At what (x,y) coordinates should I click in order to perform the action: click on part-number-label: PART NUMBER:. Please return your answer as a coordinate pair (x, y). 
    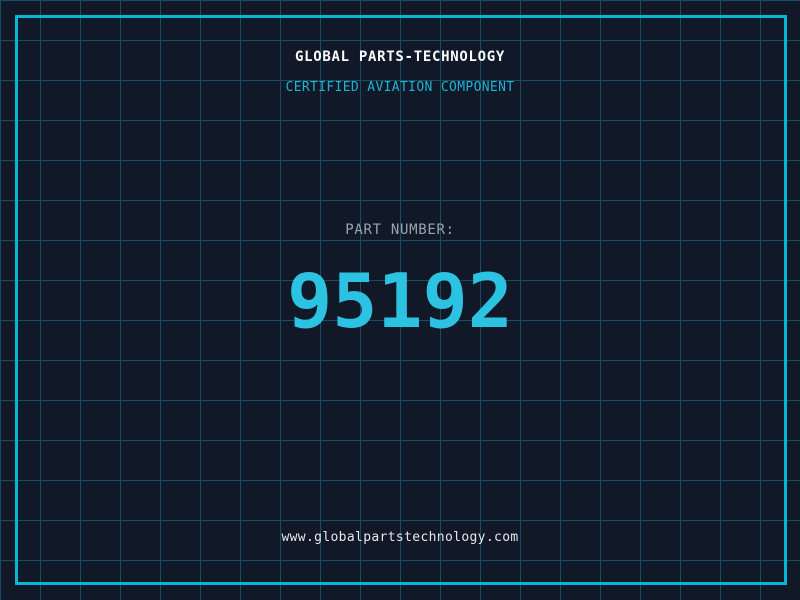
    Looking at the image, I should click on (400, 230).